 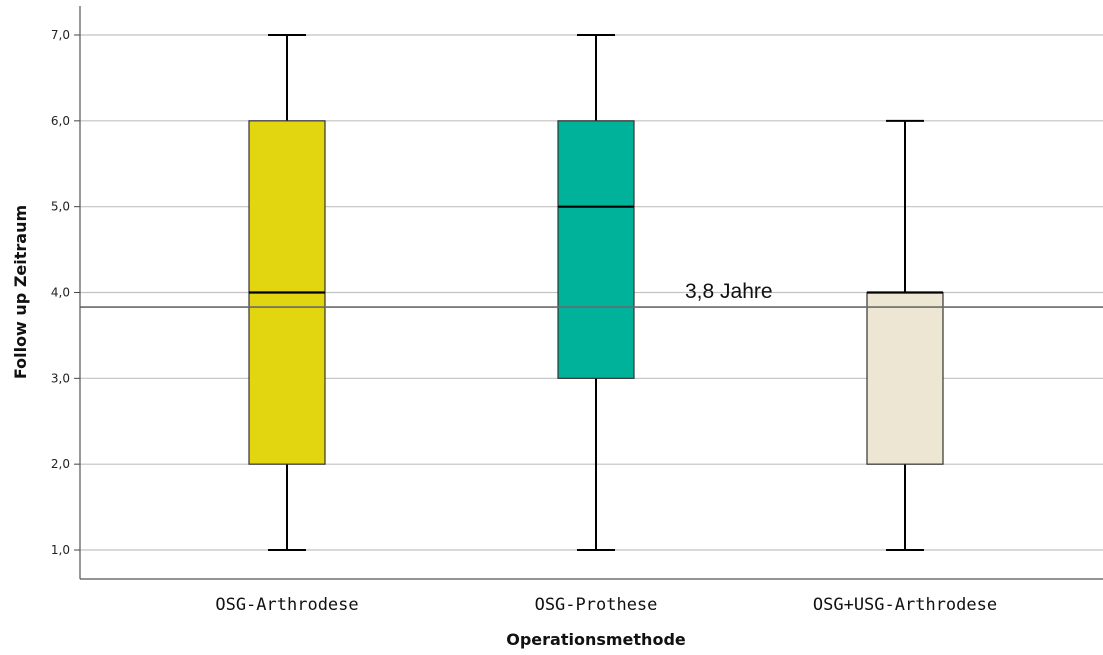 I want to click on x-category-label: OSG+USG-Arthrodese, so click(x=905, y=605).